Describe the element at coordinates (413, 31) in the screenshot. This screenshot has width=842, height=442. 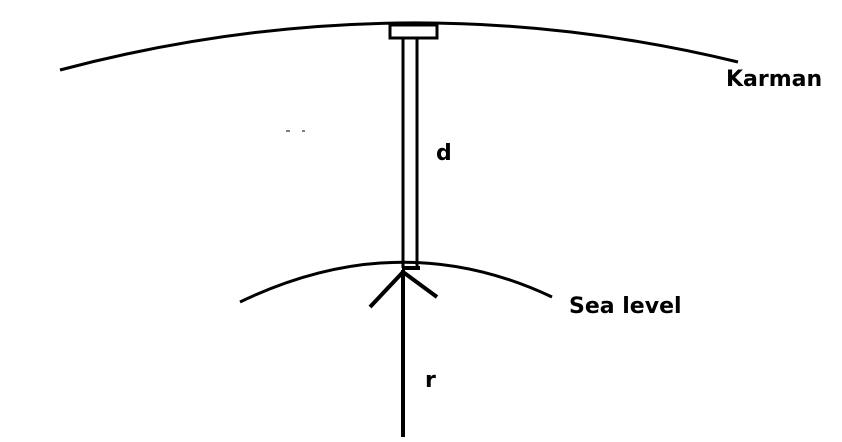
I see `tower-top-cap` at that location.